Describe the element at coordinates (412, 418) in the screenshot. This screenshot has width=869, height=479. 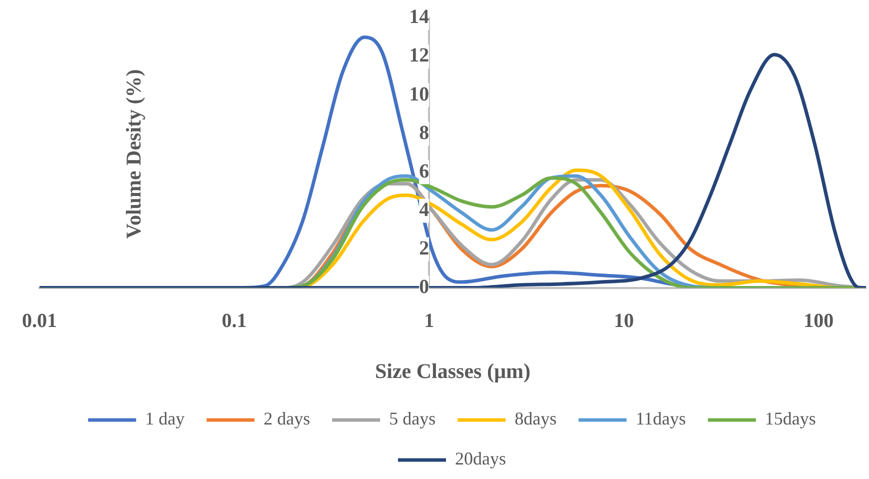
I see `legend-label: 5 days` at that location.